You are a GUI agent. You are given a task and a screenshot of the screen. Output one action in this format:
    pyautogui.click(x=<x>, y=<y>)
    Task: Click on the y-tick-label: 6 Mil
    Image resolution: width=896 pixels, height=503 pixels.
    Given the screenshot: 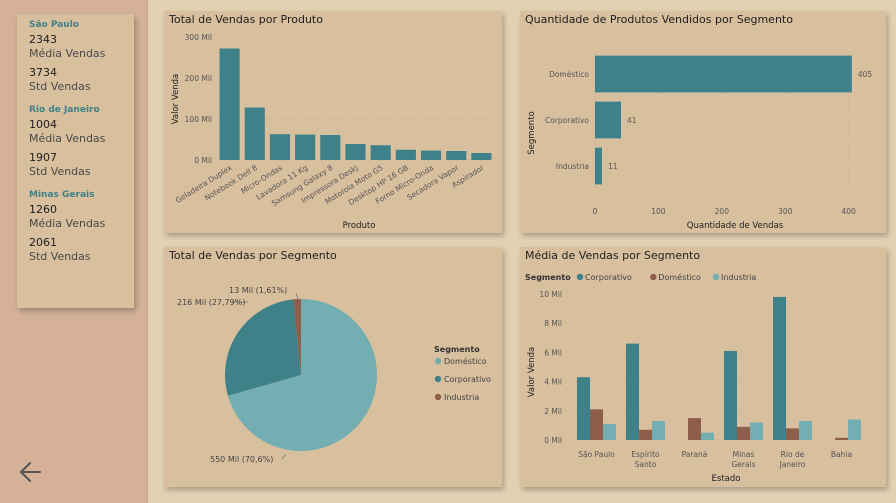 What is the action you would take?
    pyautogui.click(x=553, y=352)
    